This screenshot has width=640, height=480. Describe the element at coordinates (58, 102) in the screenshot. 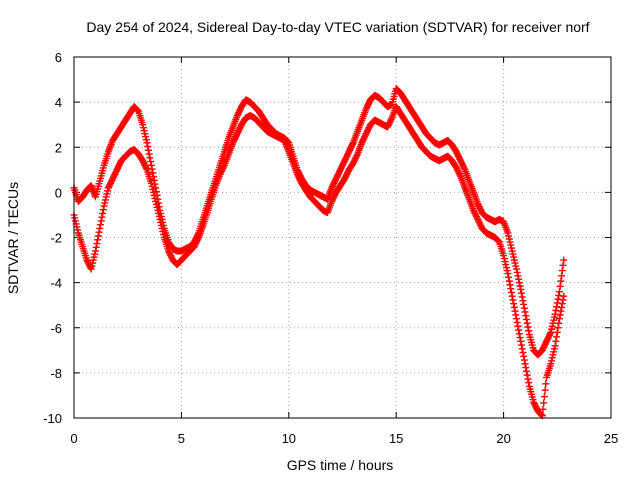

I see `y-tick-label: 4` at that location.